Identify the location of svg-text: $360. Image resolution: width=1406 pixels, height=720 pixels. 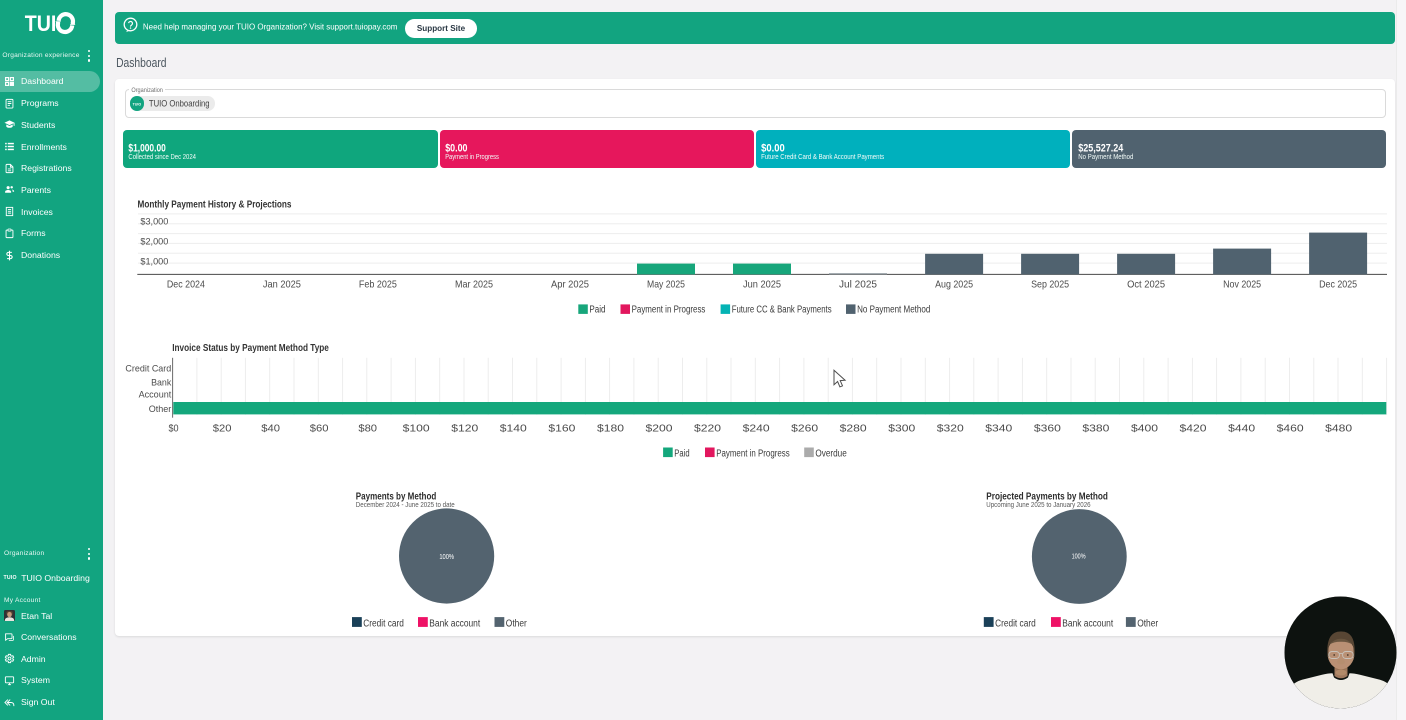
(1048, 428).